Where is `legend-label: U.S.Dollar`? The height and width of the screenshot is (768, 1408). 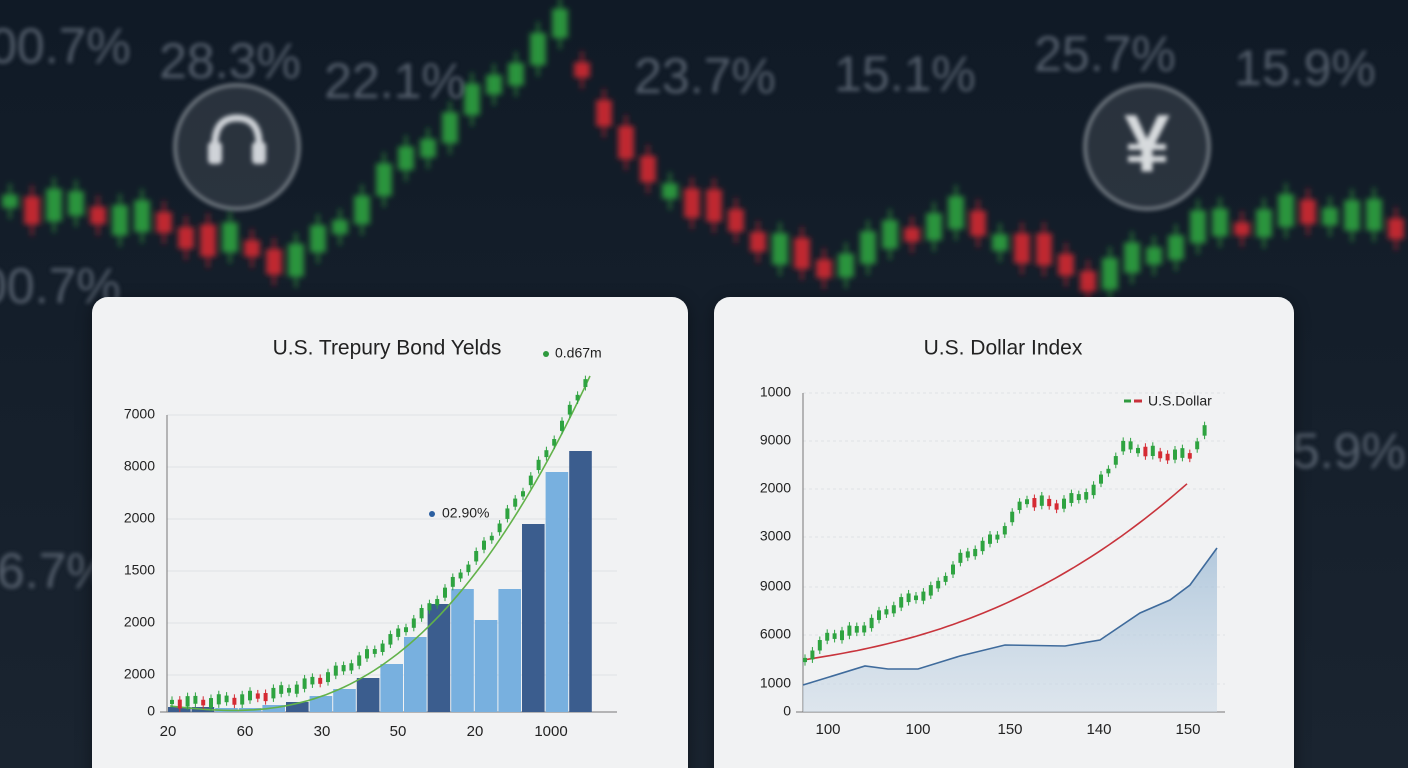
legend-label: U.S.Dollar is located at coordinates (1180, 401).